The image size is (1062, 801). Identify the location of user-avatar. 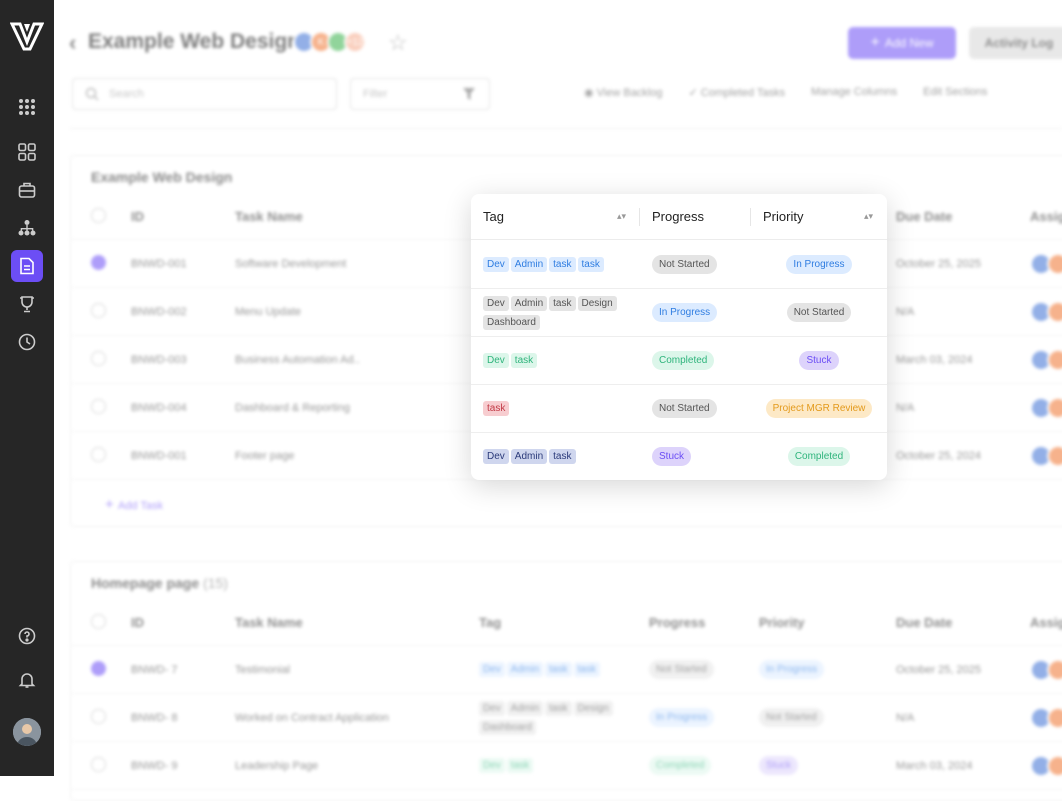
(27, 732).